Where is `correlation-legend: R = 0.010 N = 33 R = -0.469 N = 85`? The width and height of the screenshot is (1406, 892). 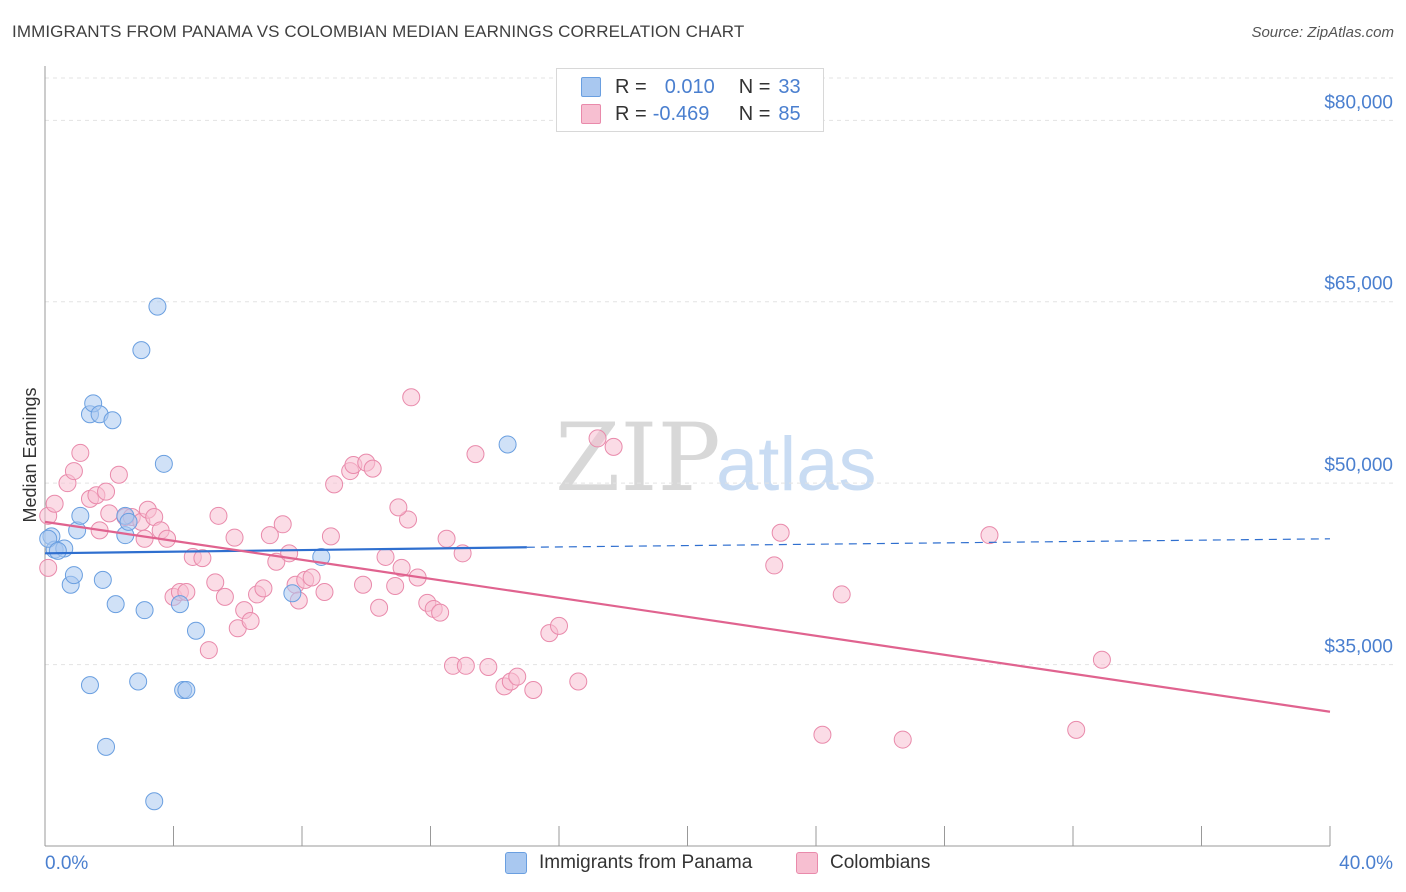
correlation-legend: R = 0.010 N = 33 R = -0.469 N = 85 is located at coordinates (690, 100).